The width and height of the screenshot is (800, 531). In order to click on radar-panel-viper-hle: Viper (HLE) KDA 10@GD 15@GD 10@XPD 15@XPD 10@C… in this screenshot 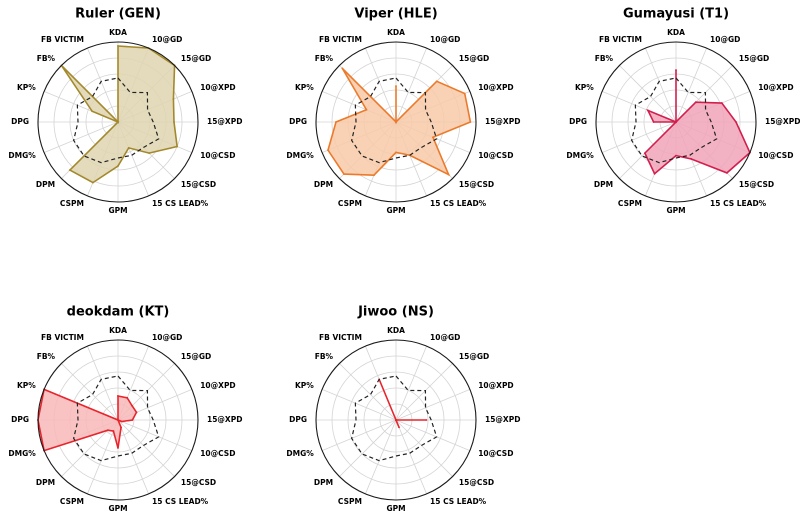, I will do `click(403, 111)`.